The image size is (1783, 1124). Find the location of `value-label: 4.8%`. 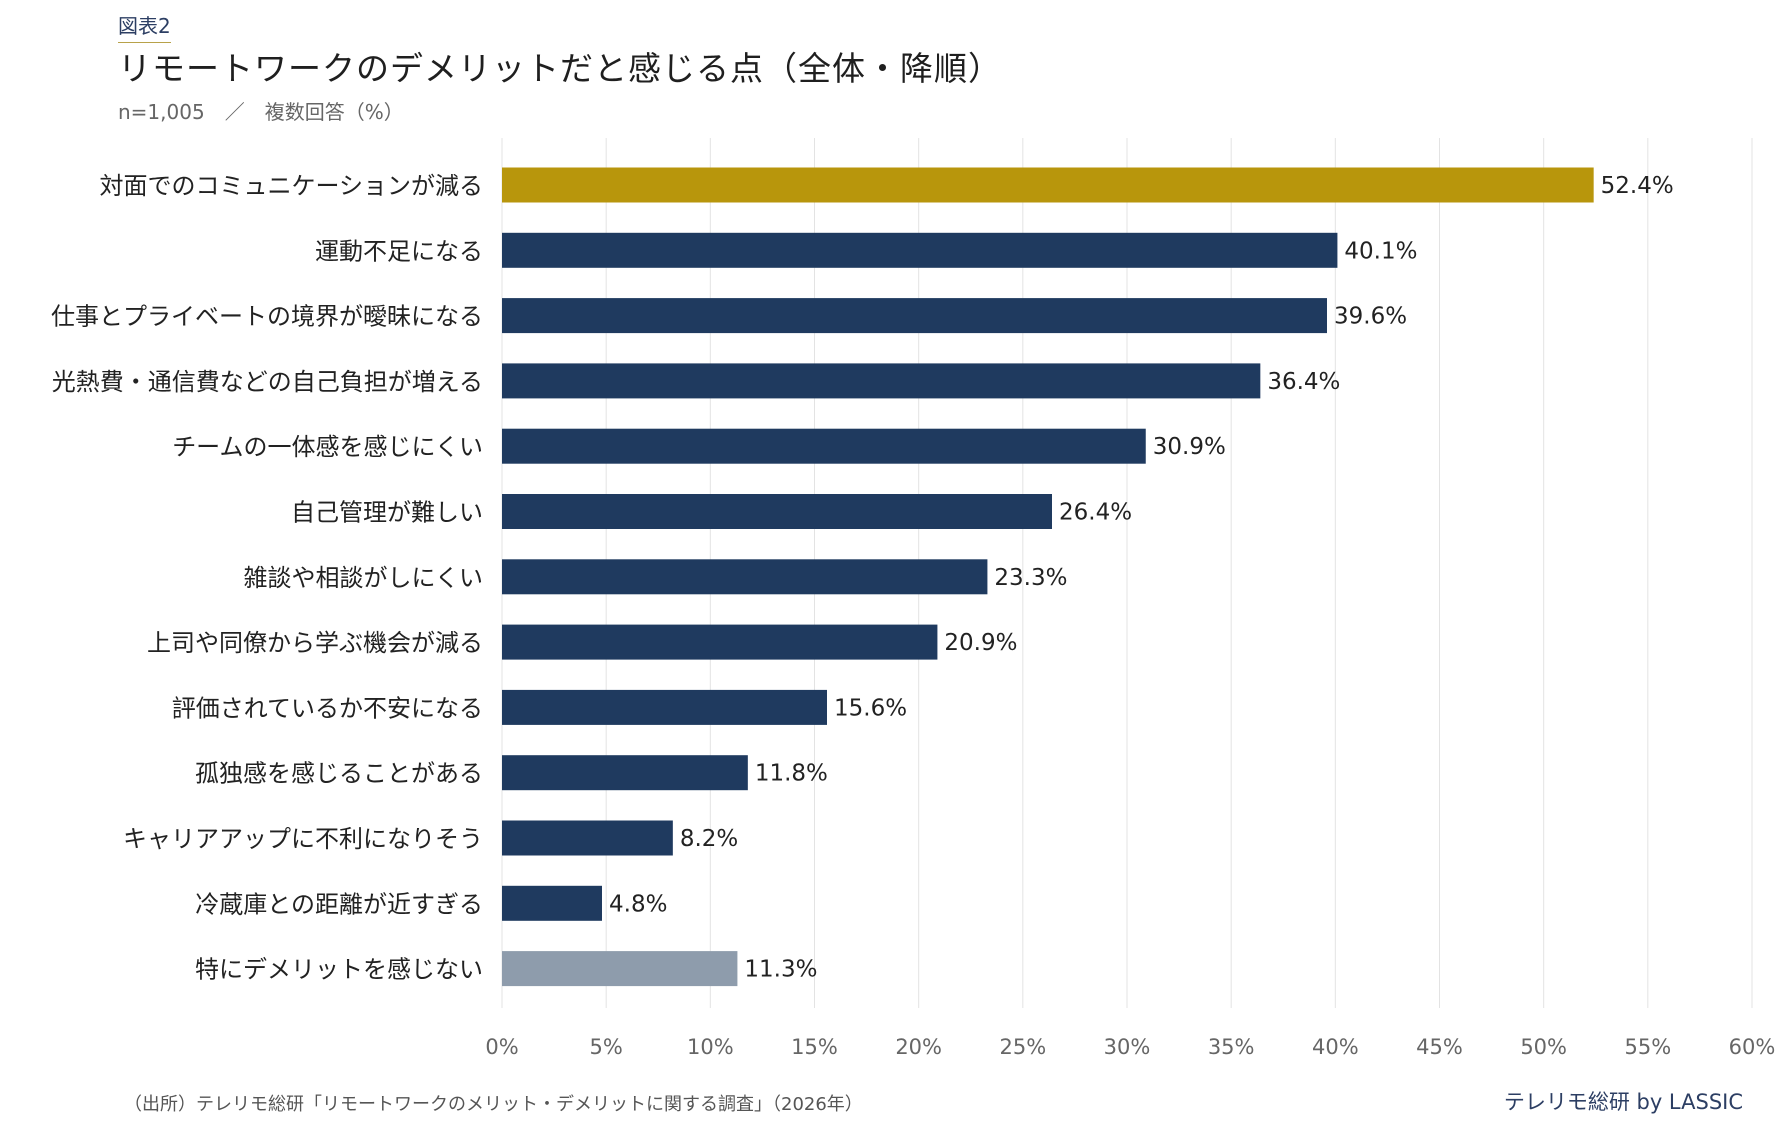

value-label: 4.8% is located at coordinates (638, 904).